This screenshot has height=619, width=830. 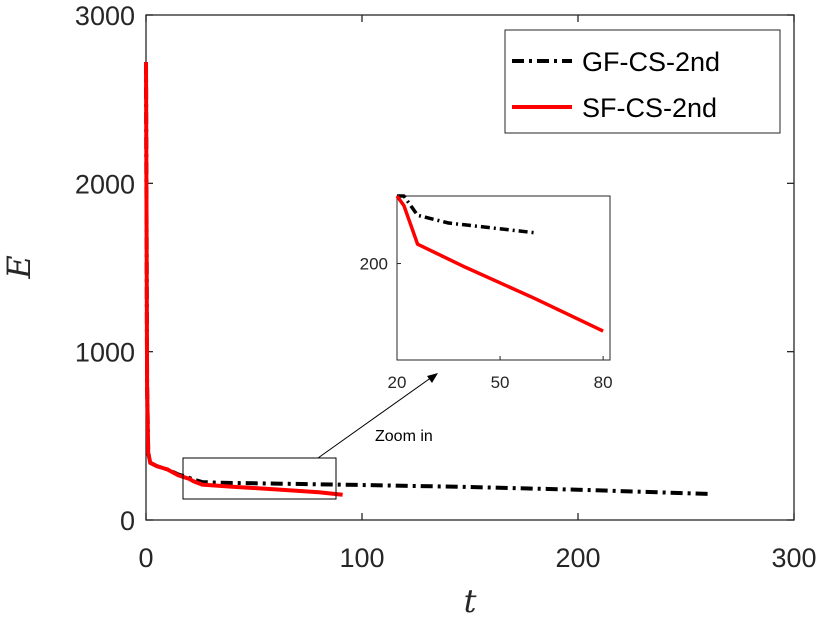 I want to click on inset-series, so click(x=499, y=263).